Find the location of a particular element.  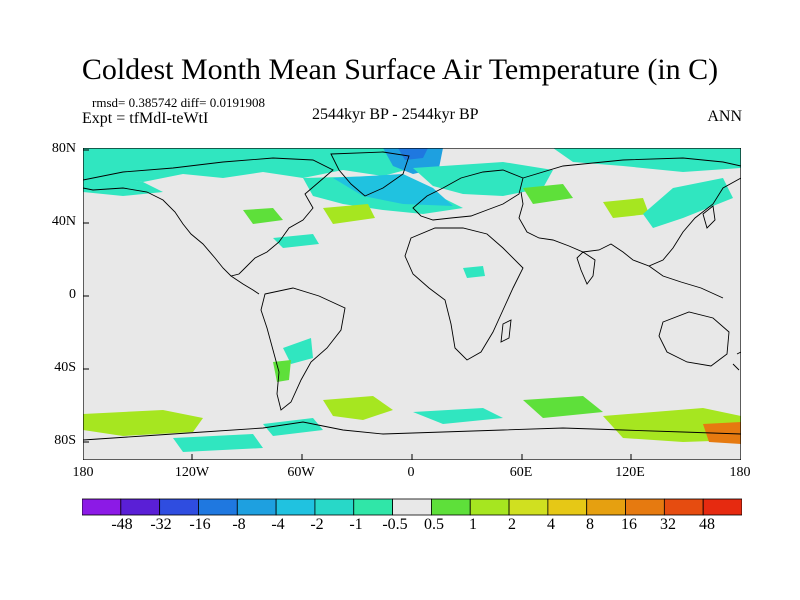

colorbar-label: -4 is located at coordinates (278, 524).